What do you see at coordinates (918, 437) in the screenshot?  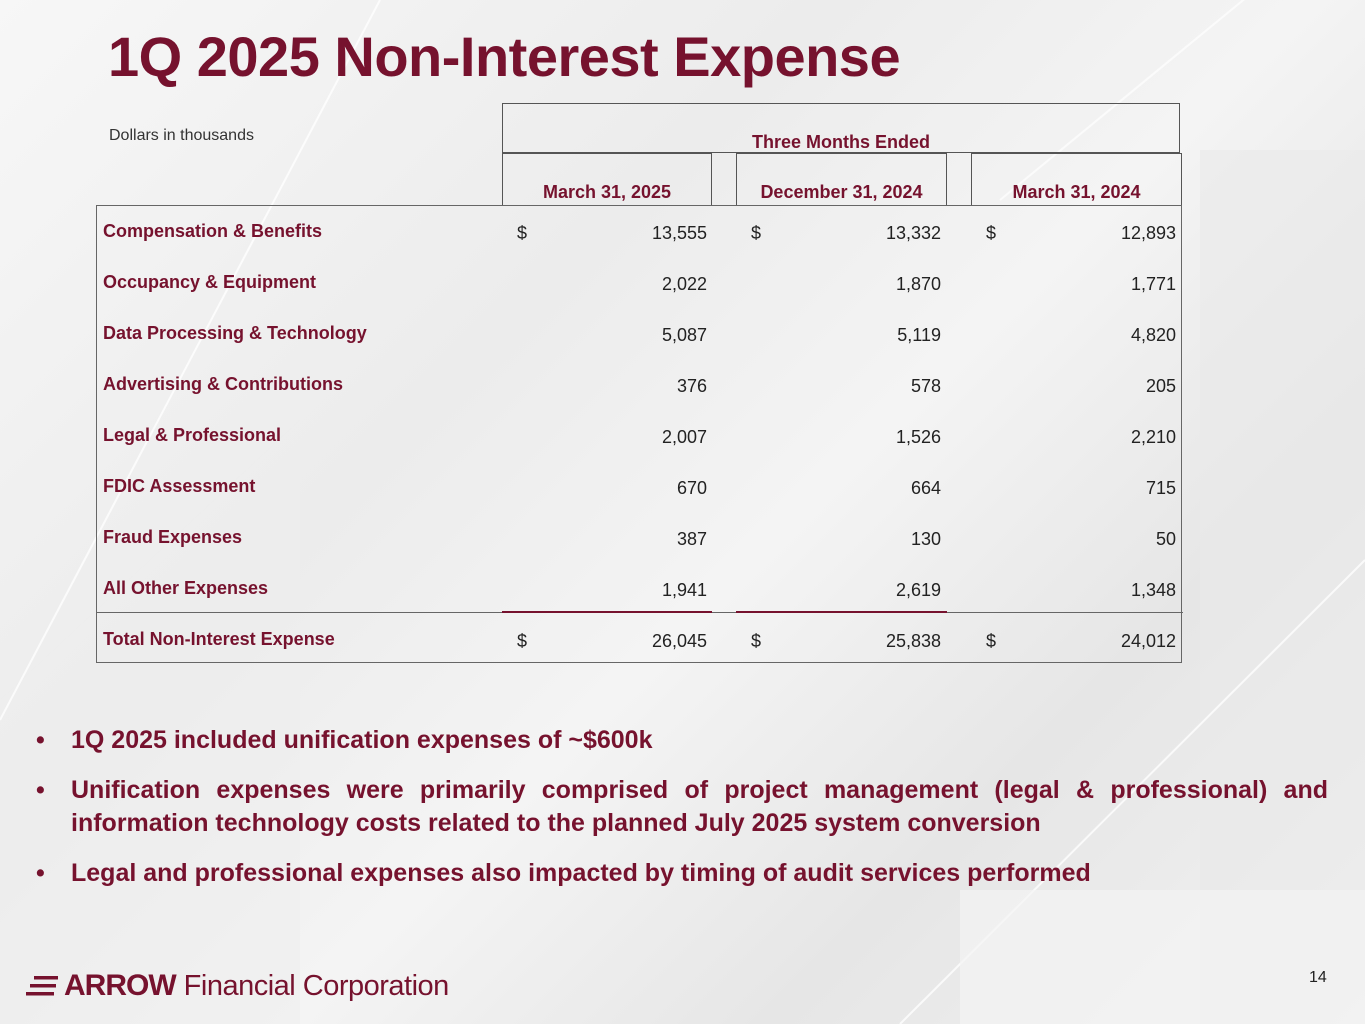 I see `cell-value: 1,526` at bounding box center [918, 437].